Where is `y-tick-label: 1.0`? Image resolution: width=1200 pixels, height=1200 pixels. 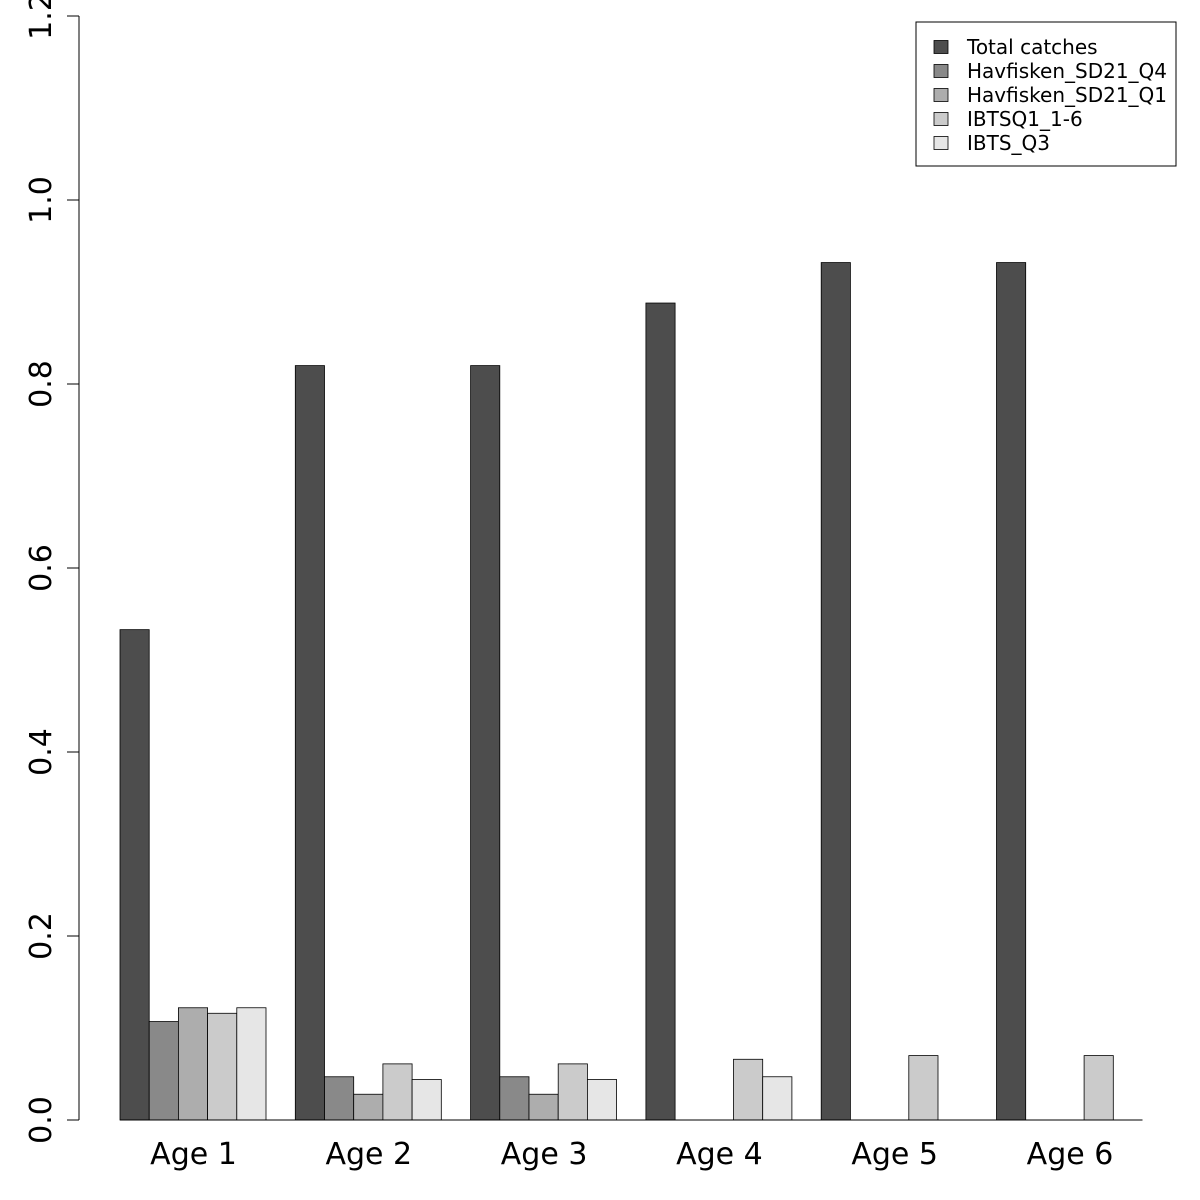 y-tick-label: 1.0 is located at coordinates (41, 200).